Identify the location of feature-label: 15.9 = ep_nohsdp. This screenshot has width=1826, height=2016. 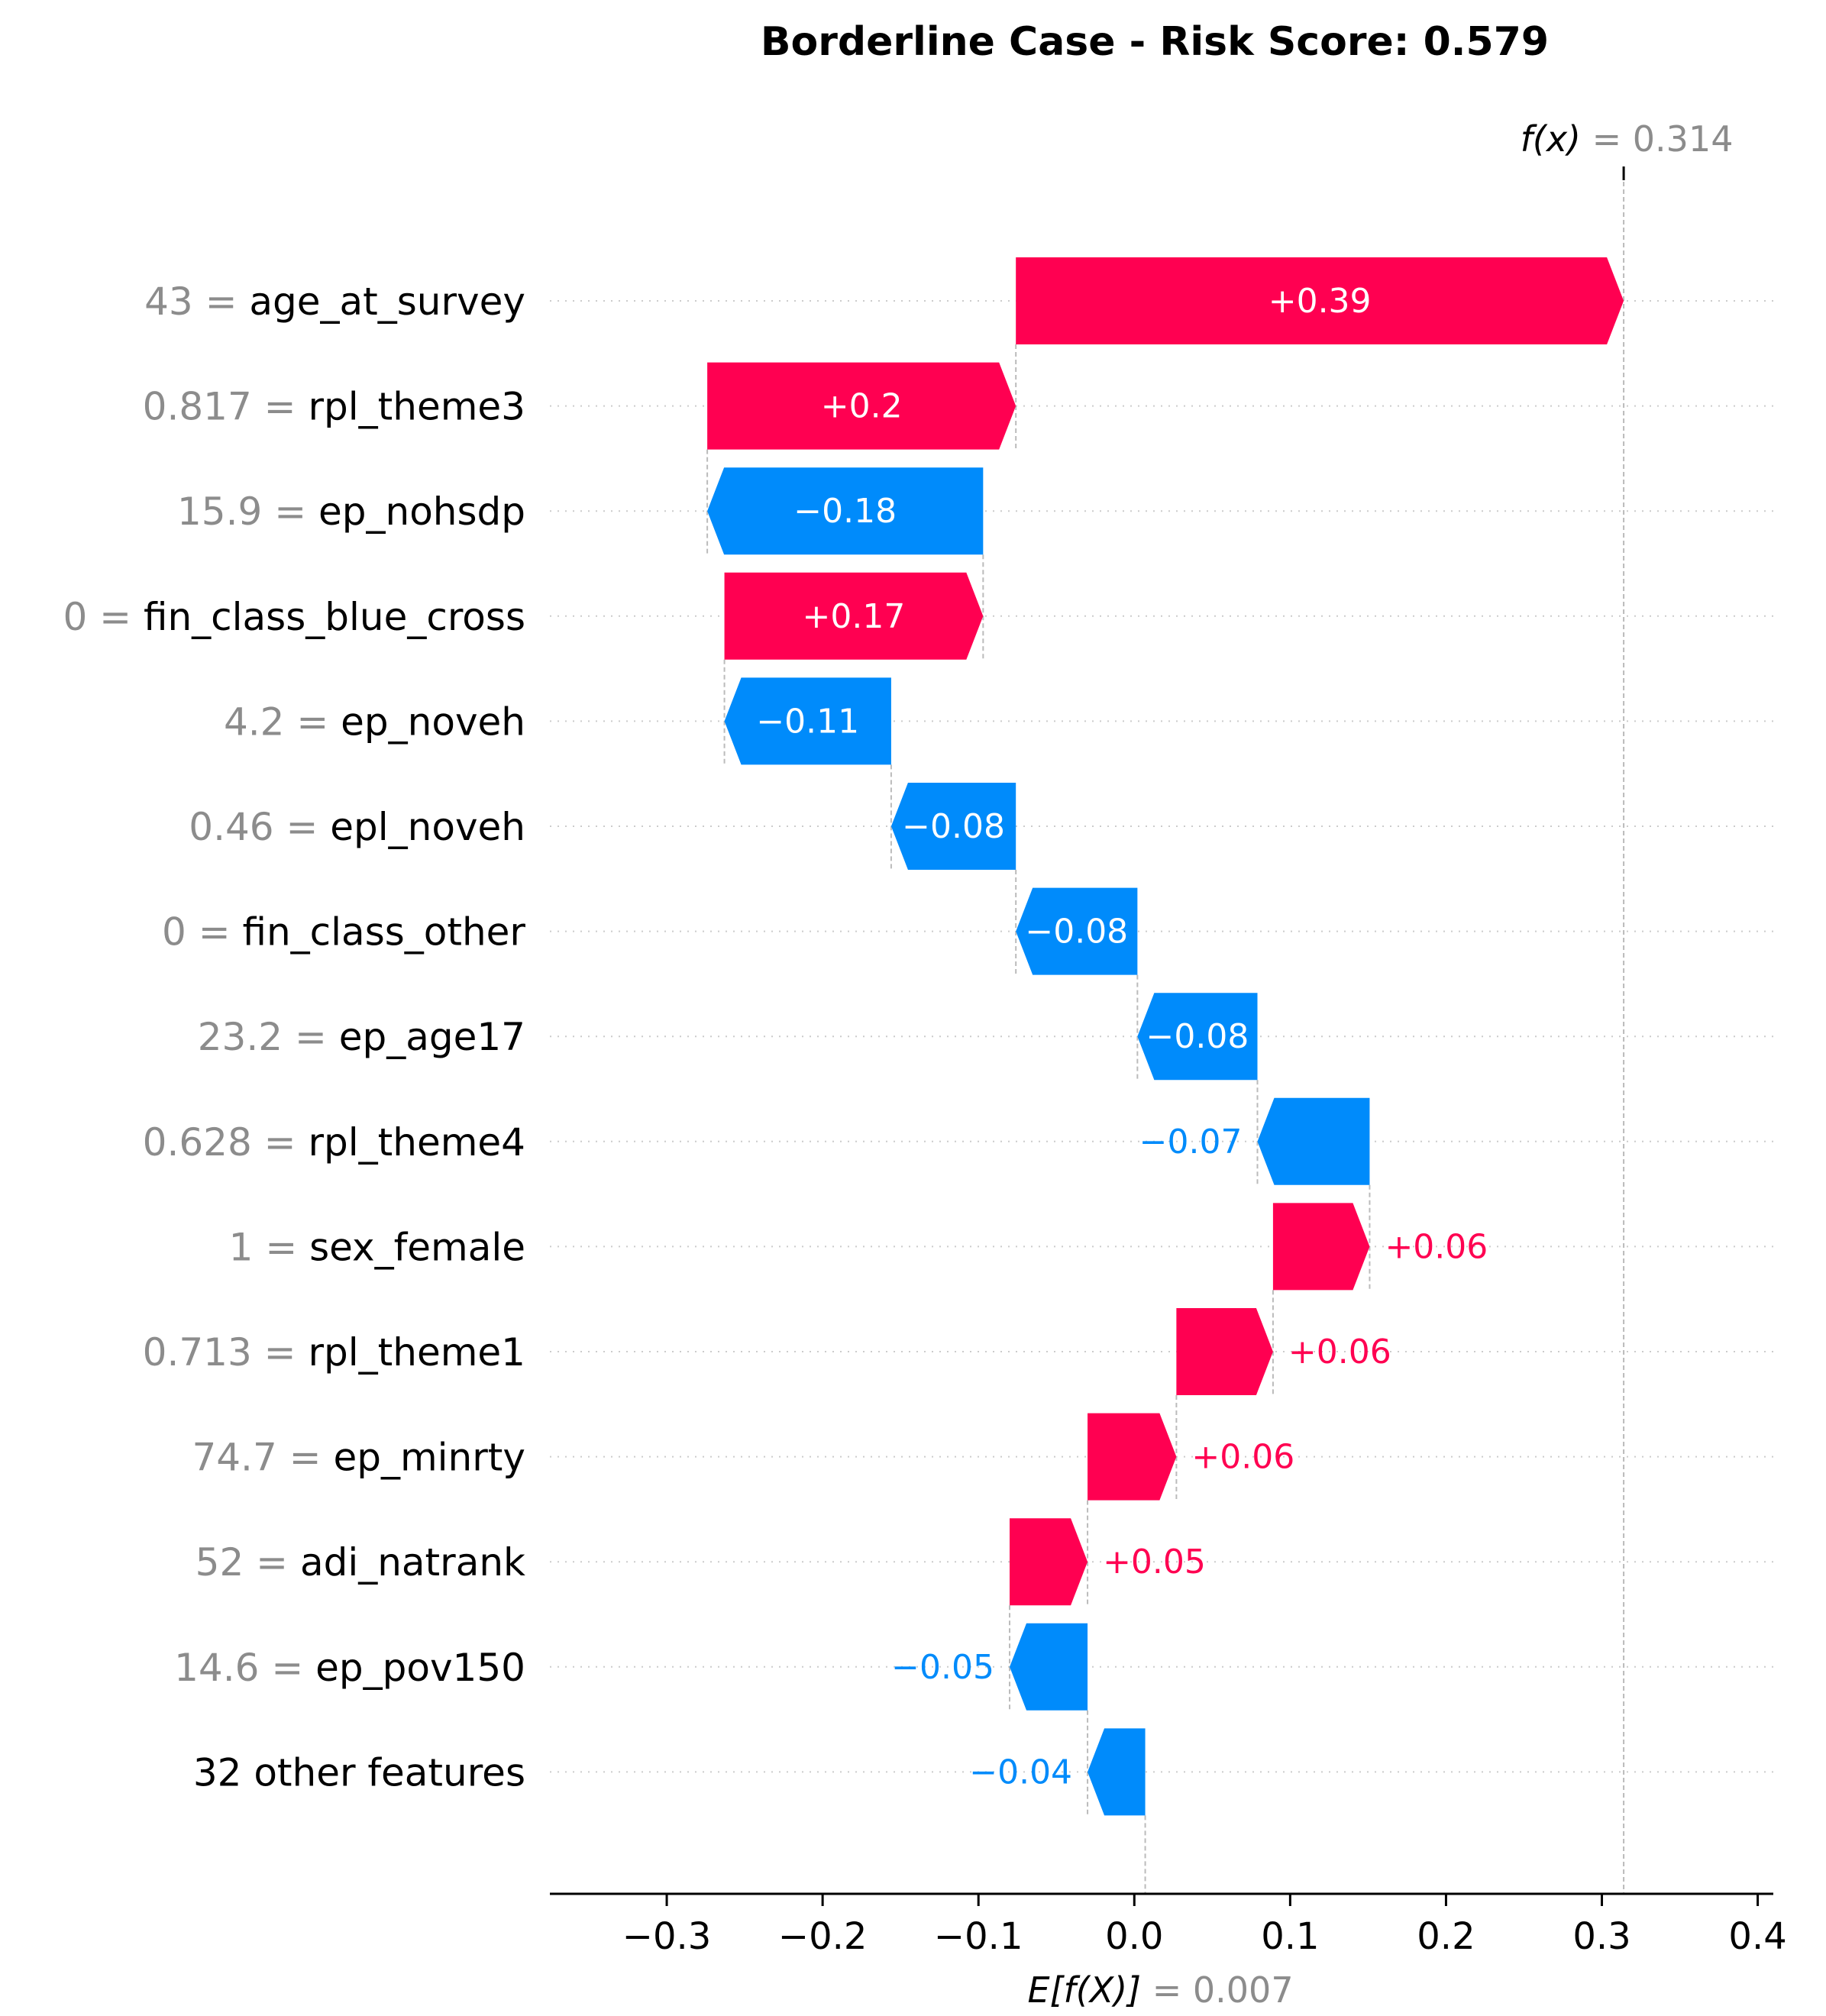
(351, 511).